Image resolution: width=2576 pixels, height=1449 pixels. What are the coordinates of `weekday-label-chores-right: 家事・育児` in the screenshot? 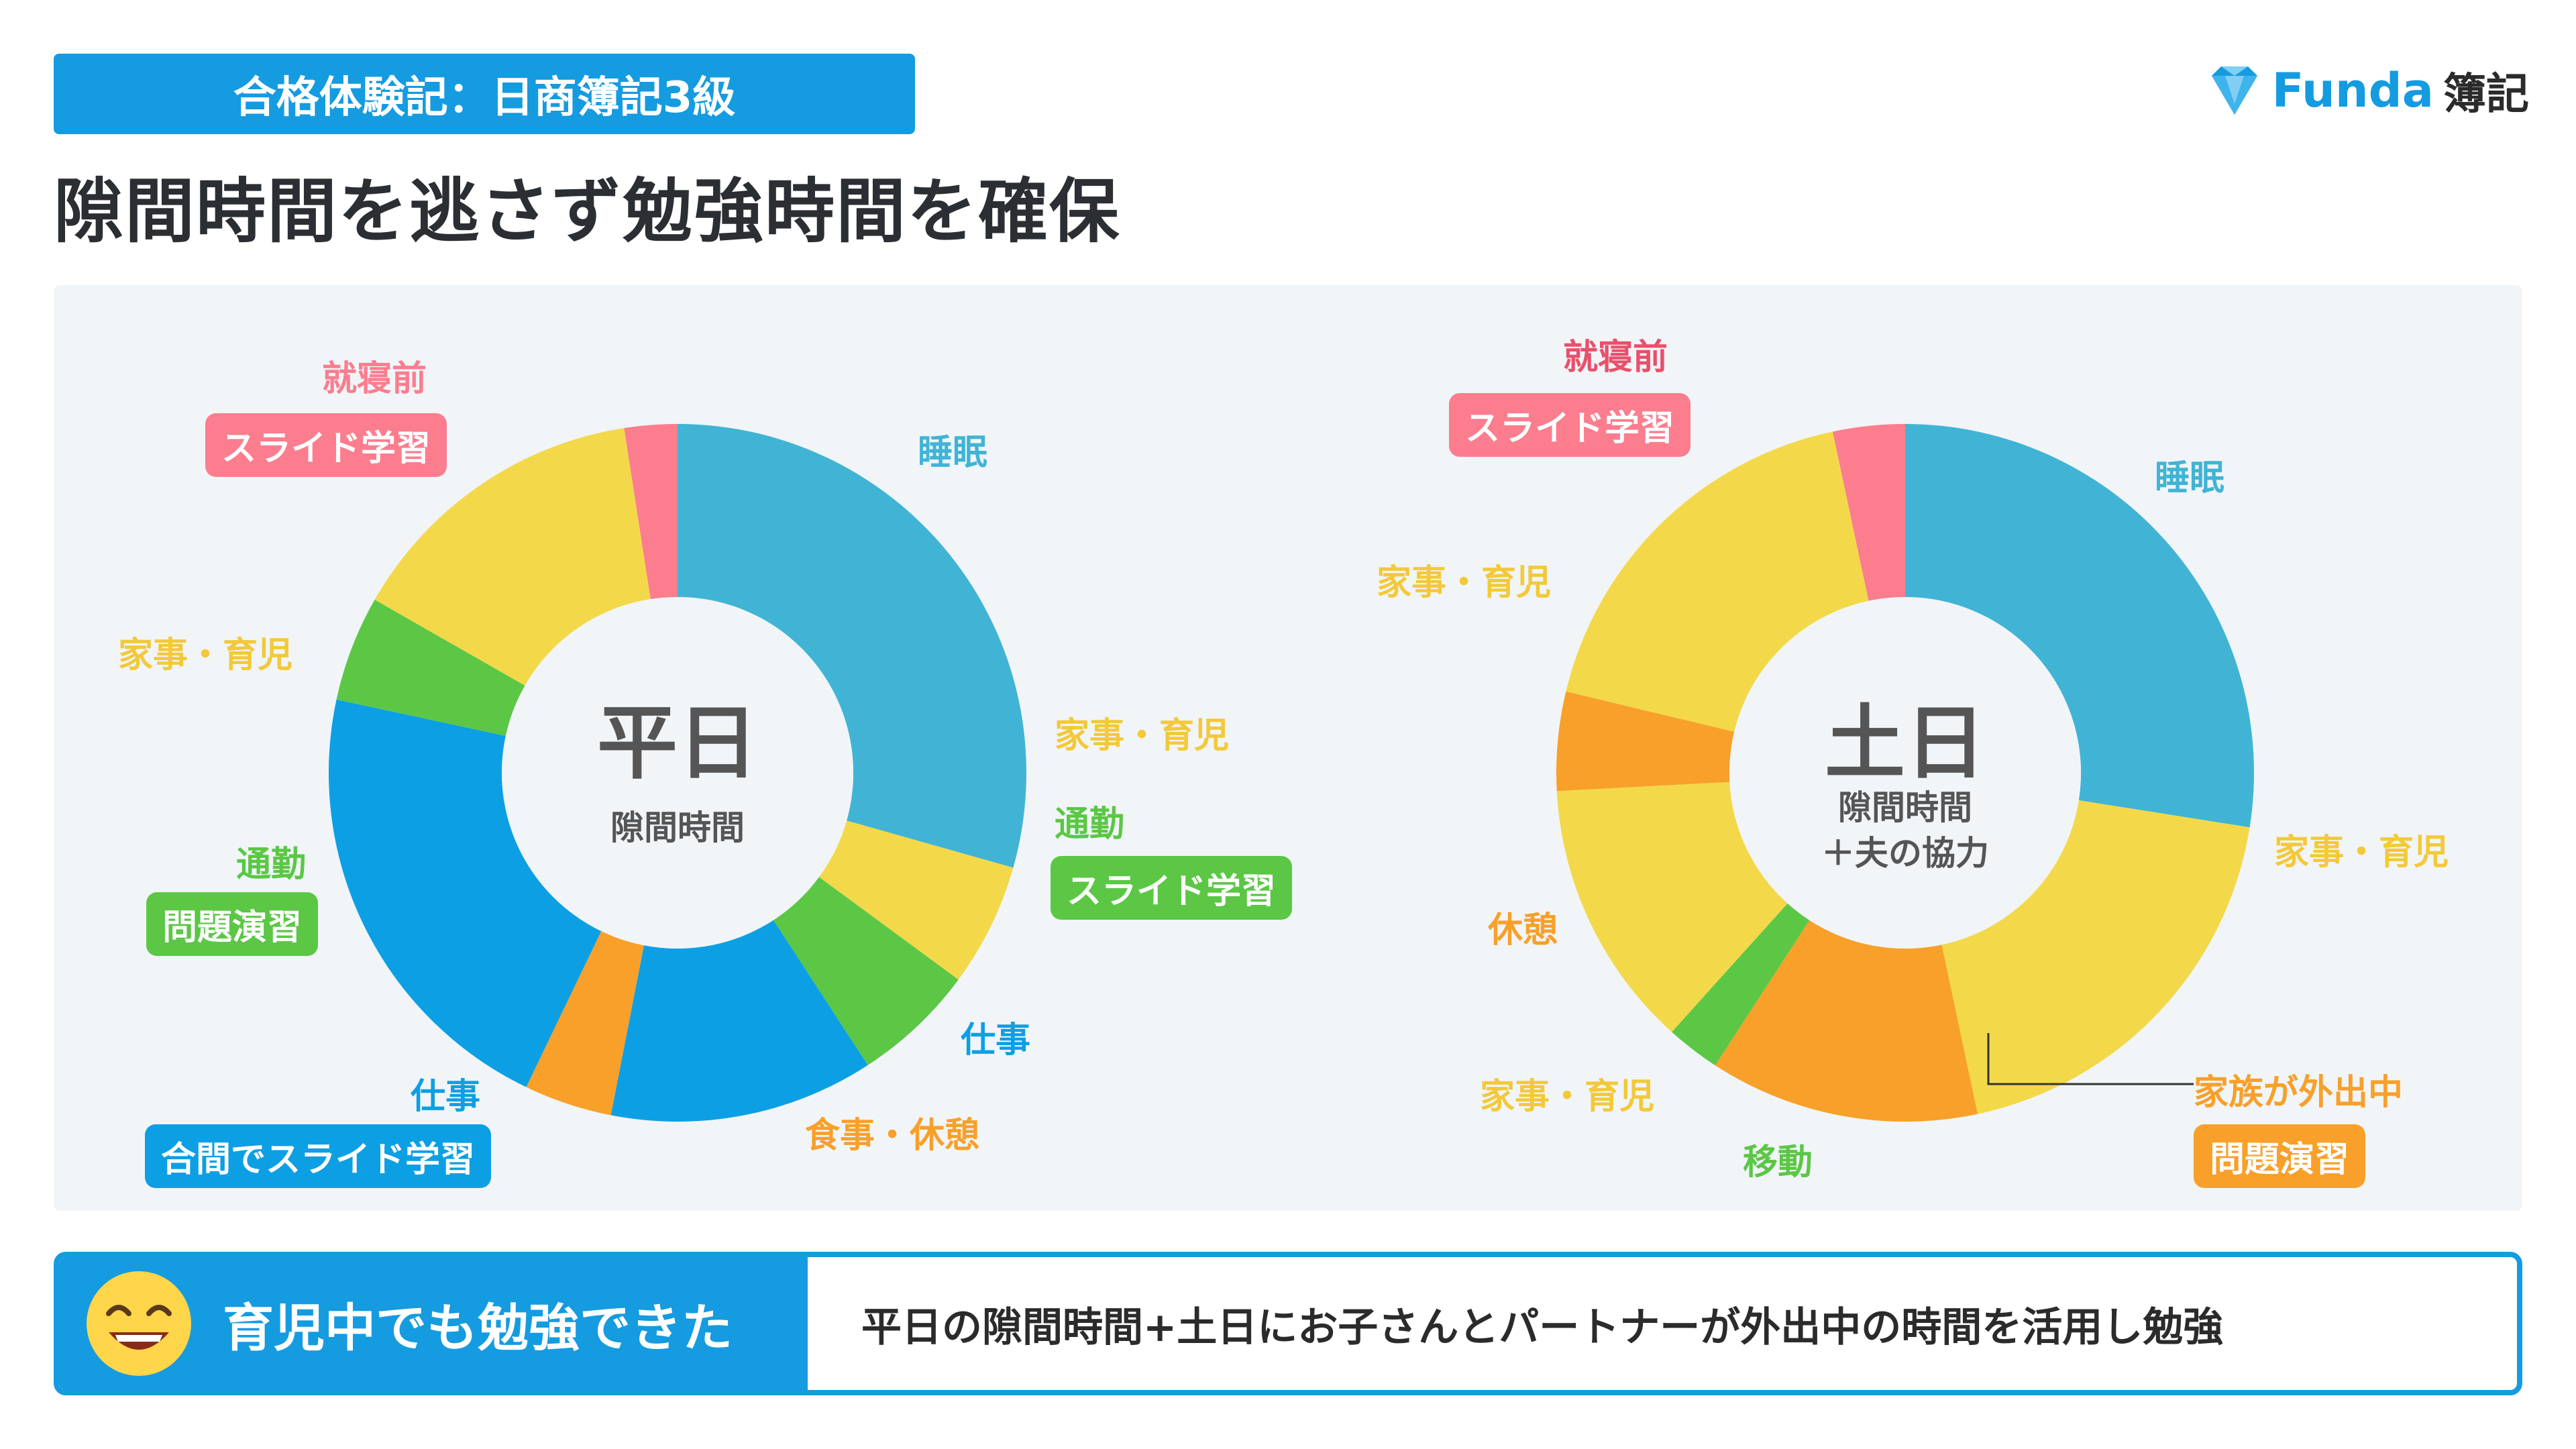 It's located at (1142, 736).